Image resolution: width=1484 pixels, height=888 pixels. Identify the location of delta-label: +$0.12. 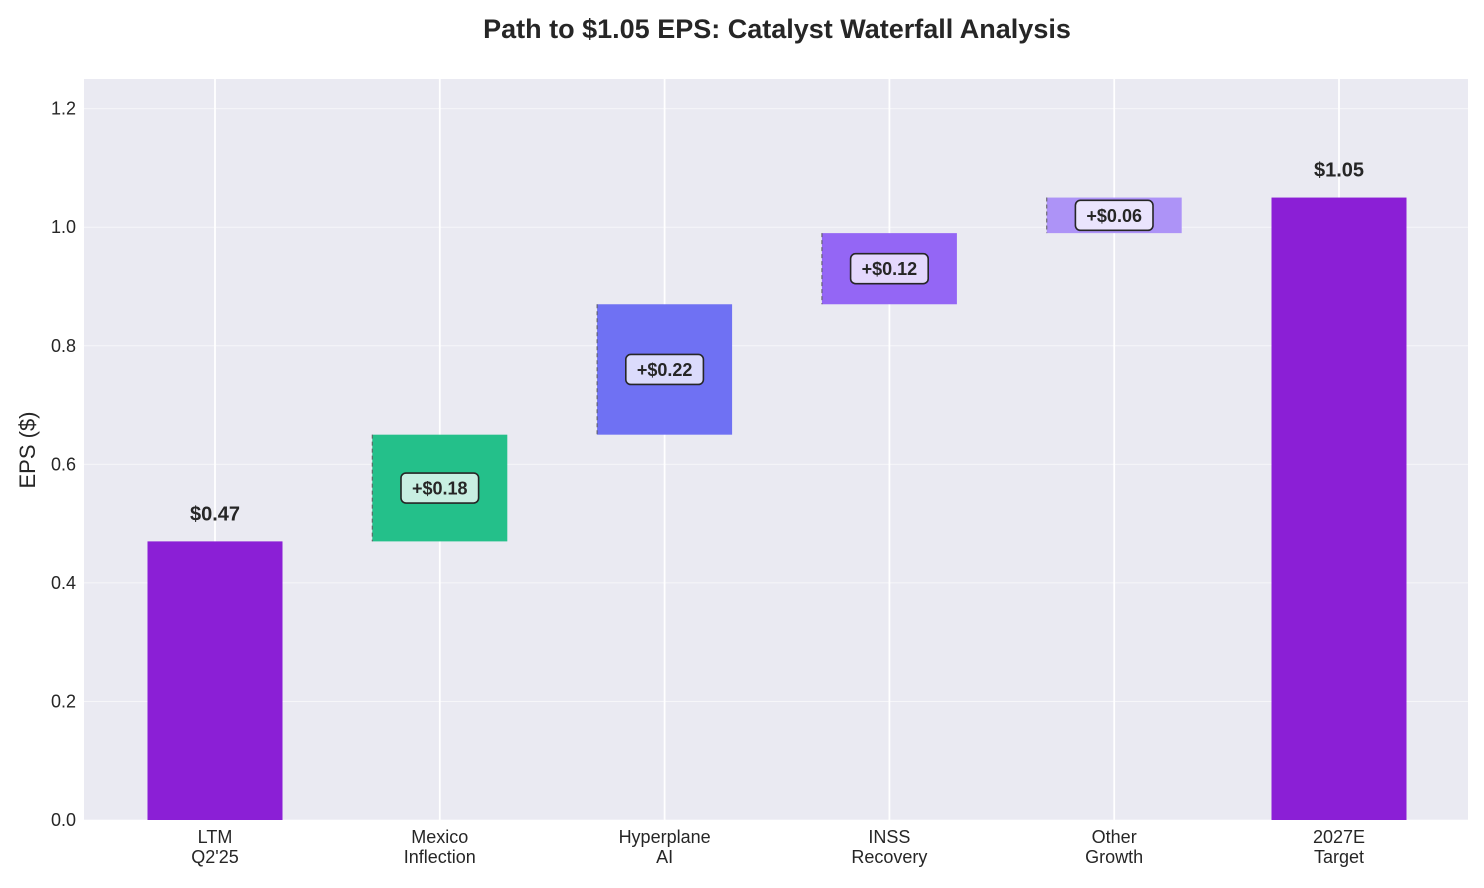
(890, 269).